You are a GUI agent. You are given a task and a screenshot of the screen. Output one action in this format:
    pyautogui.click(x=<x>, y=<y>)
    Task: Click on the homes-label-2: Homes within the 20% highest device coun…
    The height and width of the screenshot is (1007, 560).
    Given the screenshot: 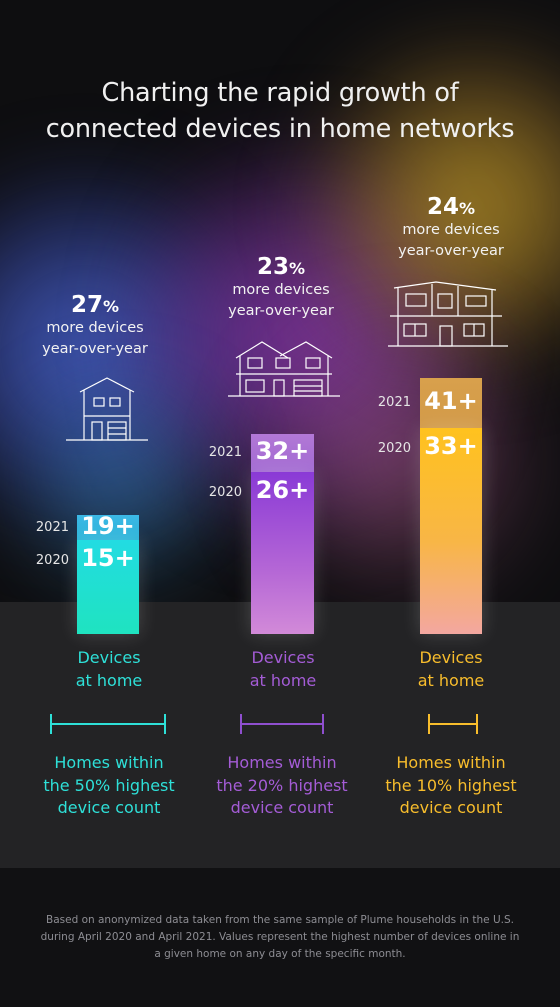 What is the action you would take?
    pyautogui.click(x=282, y=786)
    